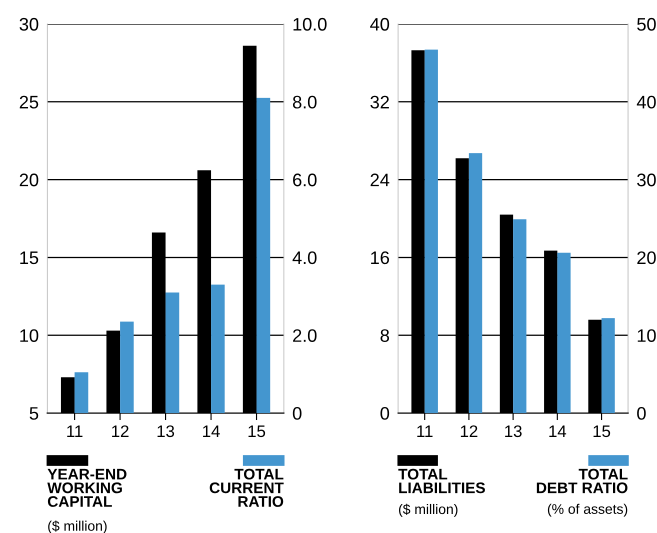 This screenshot has width=657, height=533. I want to click on y2-tick-label: 40, so click(646, 102).